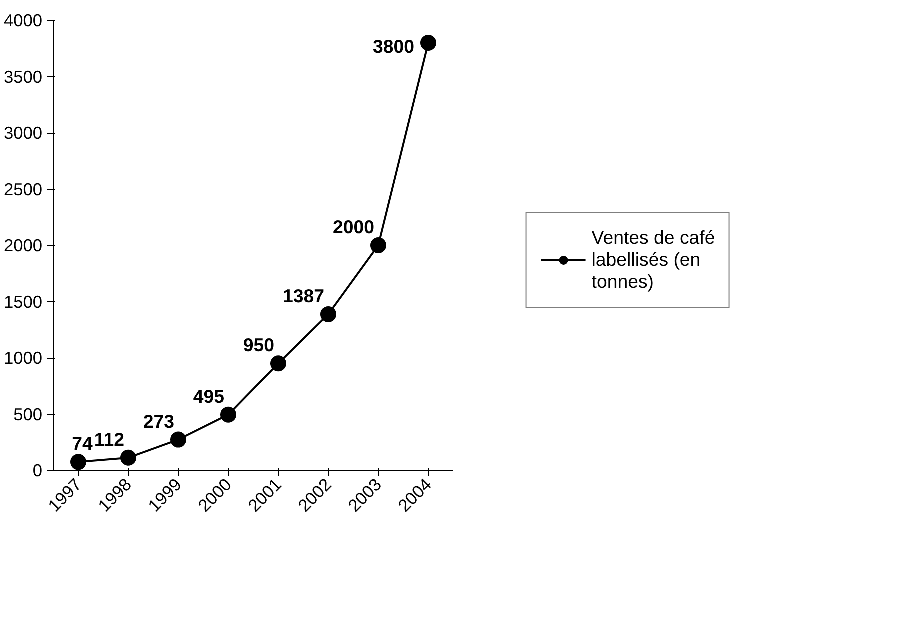 The height and width of the screenshot is (626, 897). Describe the element at coordinates (109, 439) in the screenshot. I see `data-label: 112` at that location.